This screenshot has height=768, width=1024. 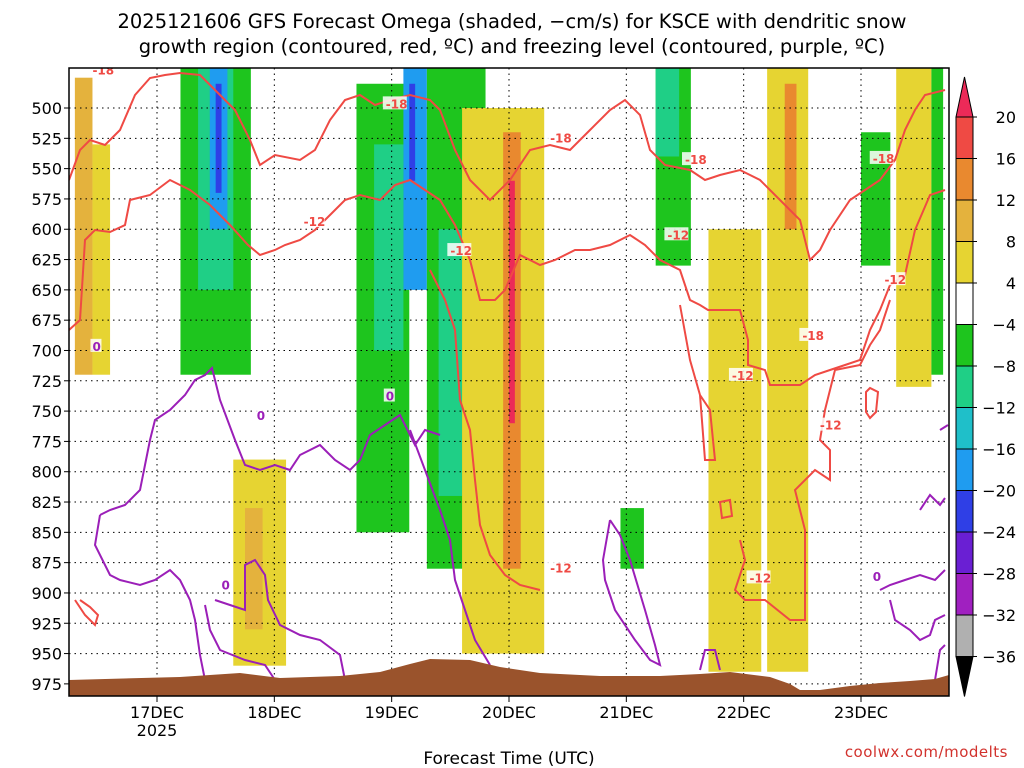 What do you see at coordinates (964, 676) in the screenshot?
I see `colorbar-bottom-arrow` at bounding box center [964, 676].